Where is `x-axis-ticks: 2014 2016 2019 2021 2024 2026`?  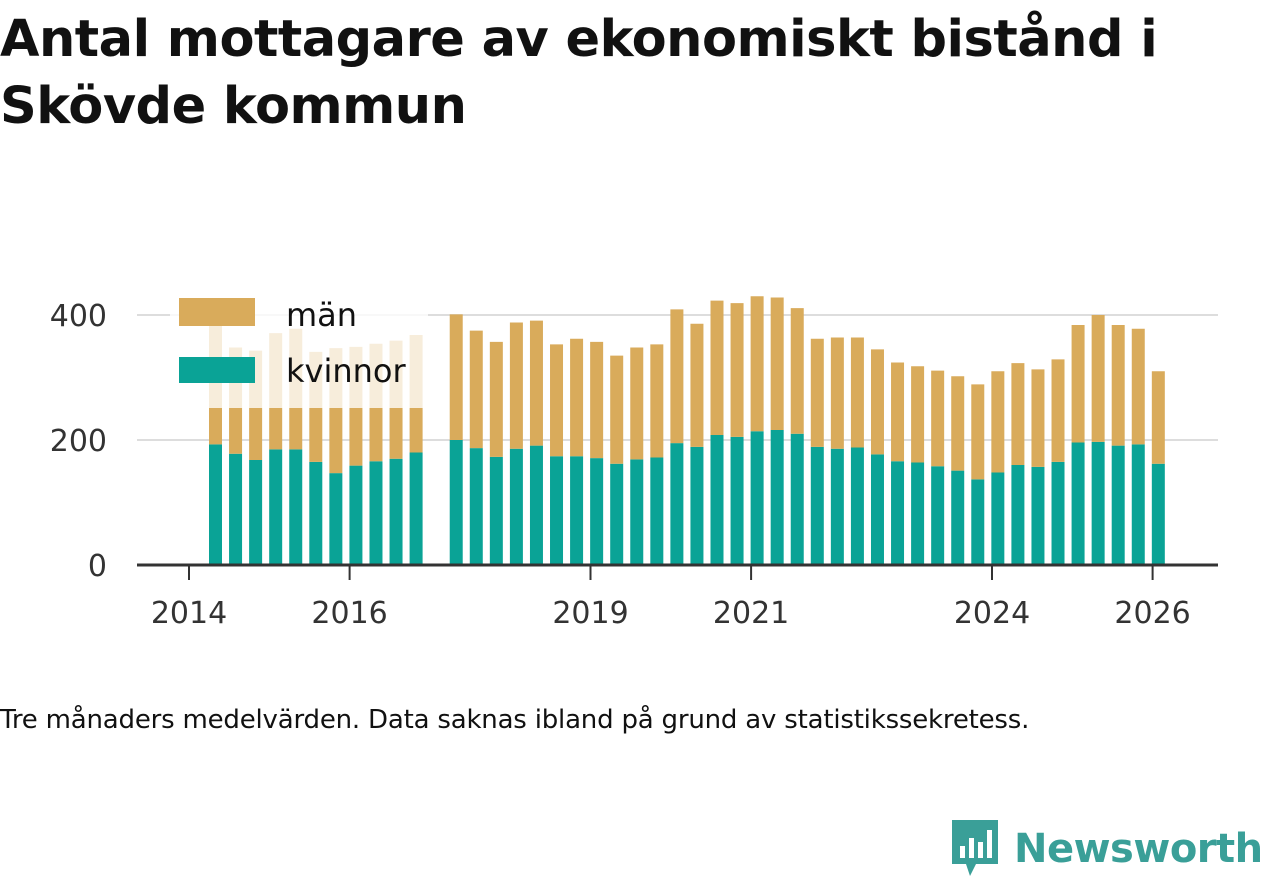 x-axis-ticks: 2014 2016 2019 2021 2024 2026 is located at coordinates (671, 598).